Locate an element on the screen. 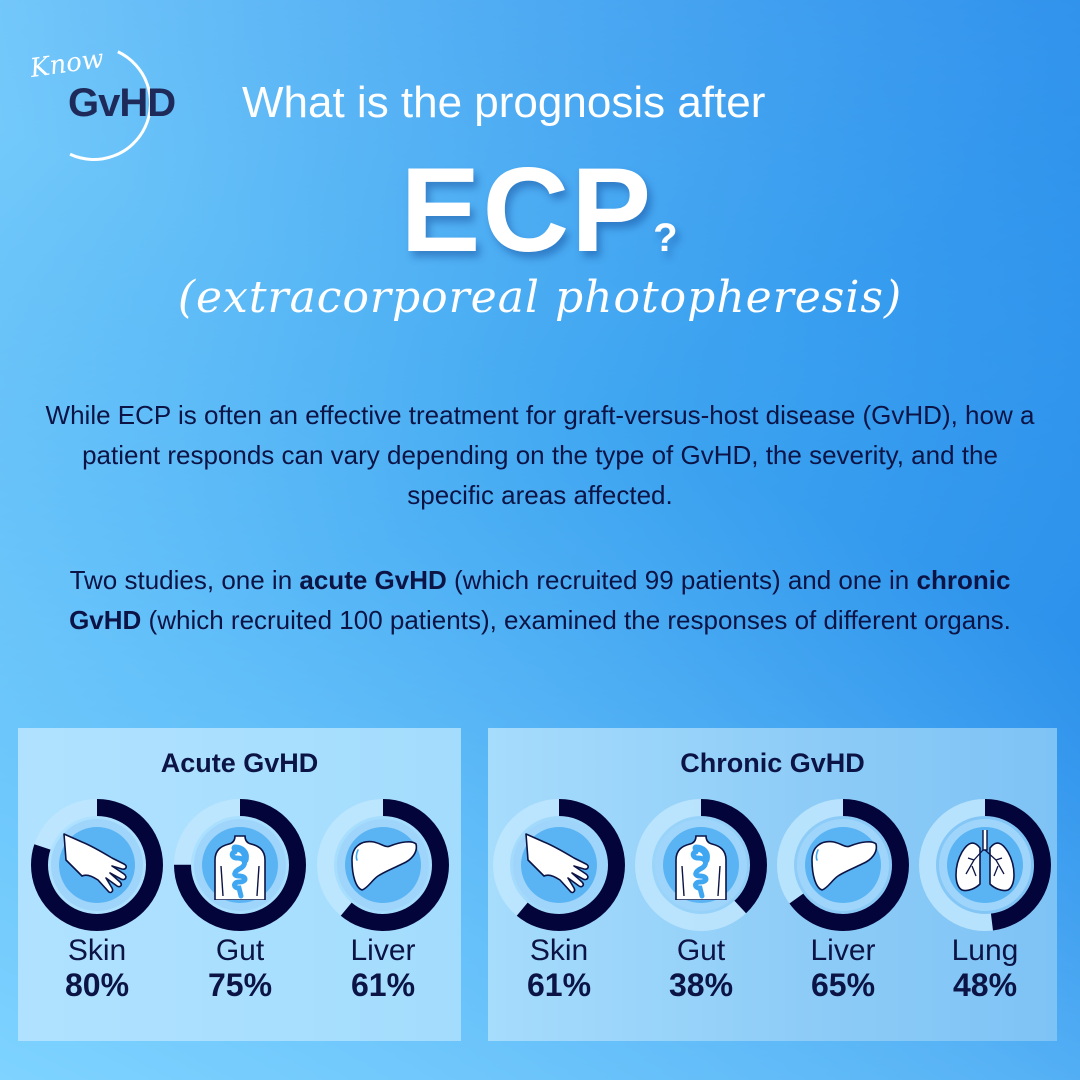 This screenshot has width=1080, height=1080. title-acronym: ECP? is located at coordinates (540, 210).